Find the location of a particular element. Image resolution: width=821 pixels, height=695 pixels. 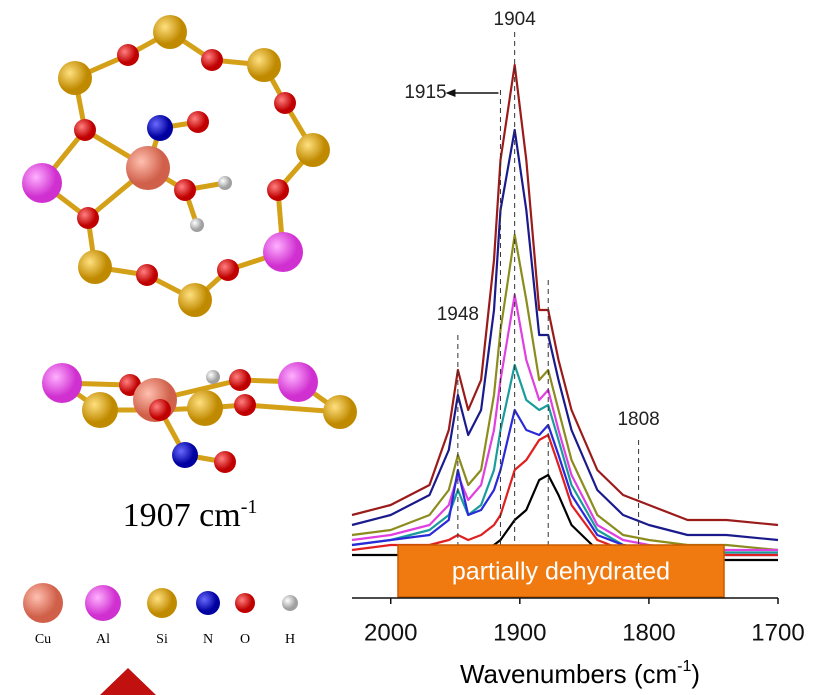

condition-text: partially dehydrated is located at coordinates (561, 572).